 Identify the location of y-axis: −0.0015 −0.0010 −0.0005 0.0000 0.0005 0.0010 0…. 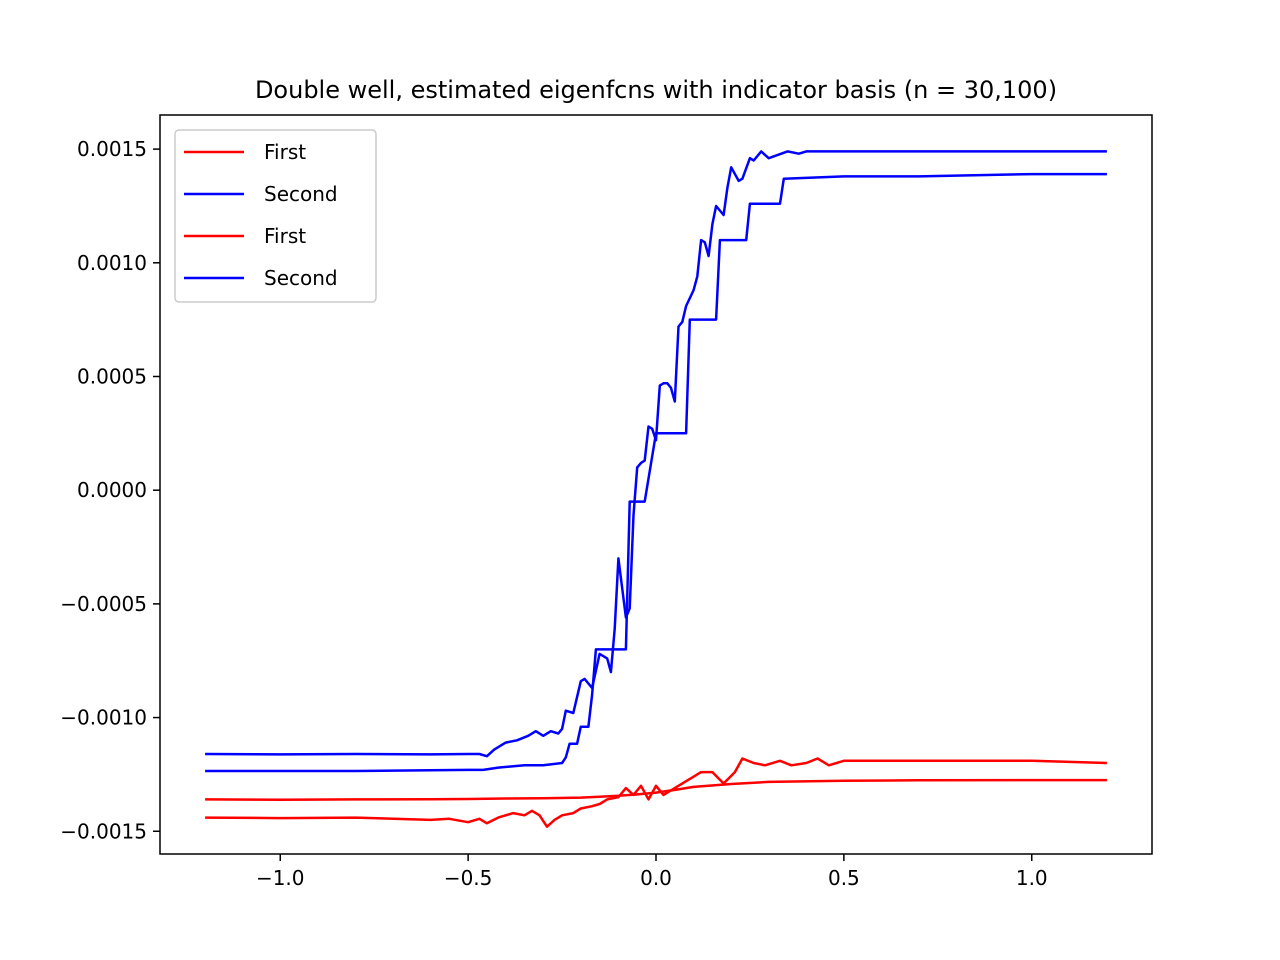
(110, 490).